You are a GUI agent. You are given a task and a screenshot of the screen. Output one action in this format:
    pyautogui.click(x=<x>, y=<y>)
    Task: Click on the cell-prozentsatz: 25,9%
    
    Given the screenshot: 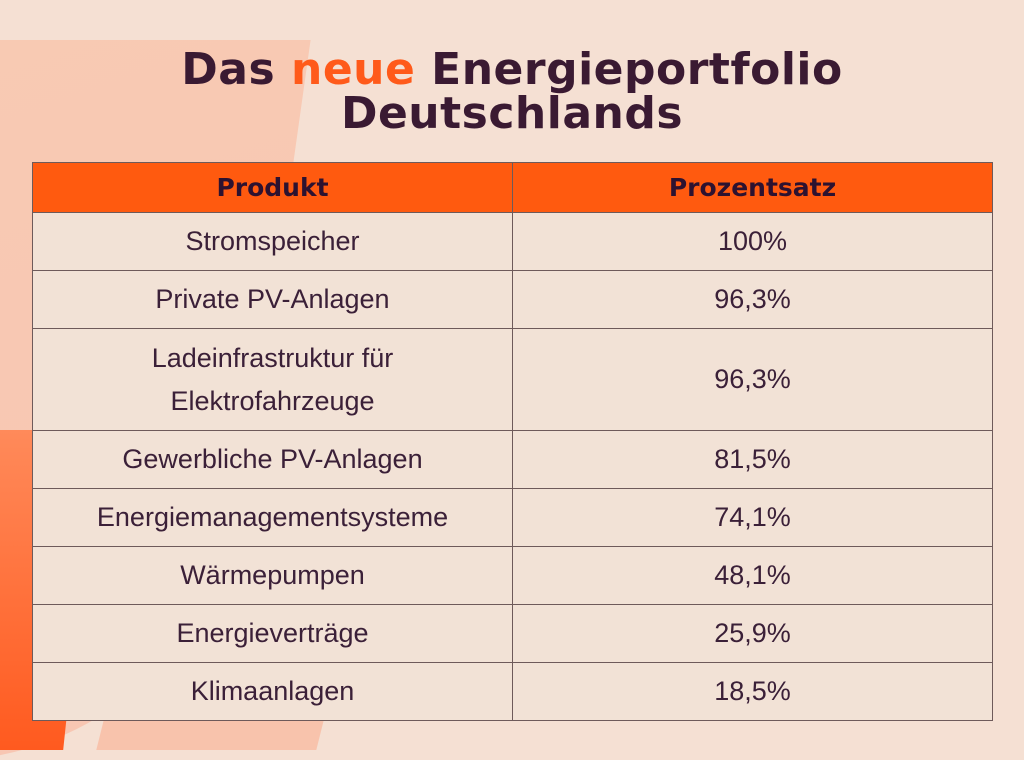 What is the action you would take?
    pyautogui.click(x=752, y=633)
    